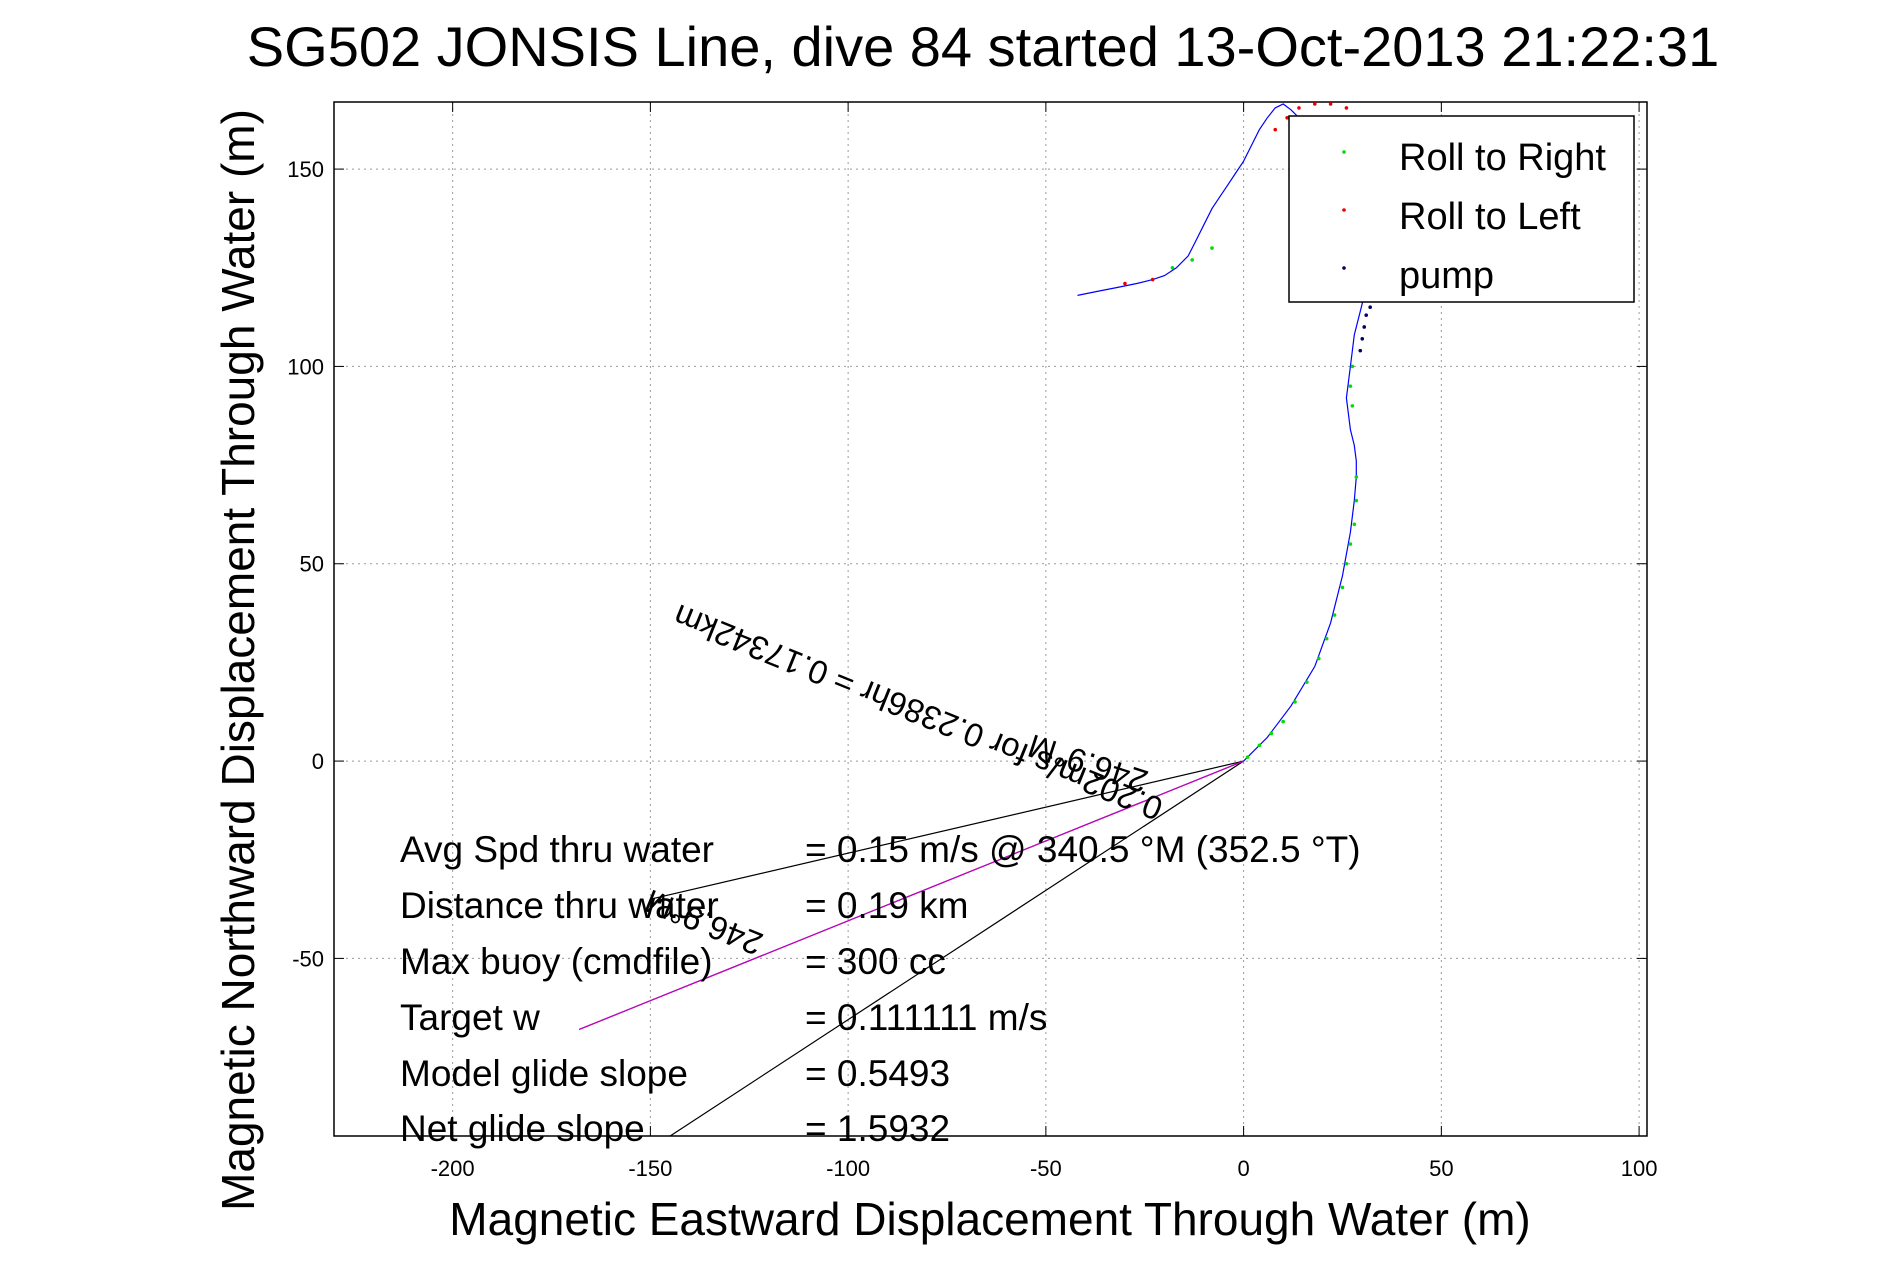 The image size is (1891, 1262). What do you see at coordinates (848, 1168) in the screenshot?
I see `x-tick-label: -100` at bounding box center [848, 1168].